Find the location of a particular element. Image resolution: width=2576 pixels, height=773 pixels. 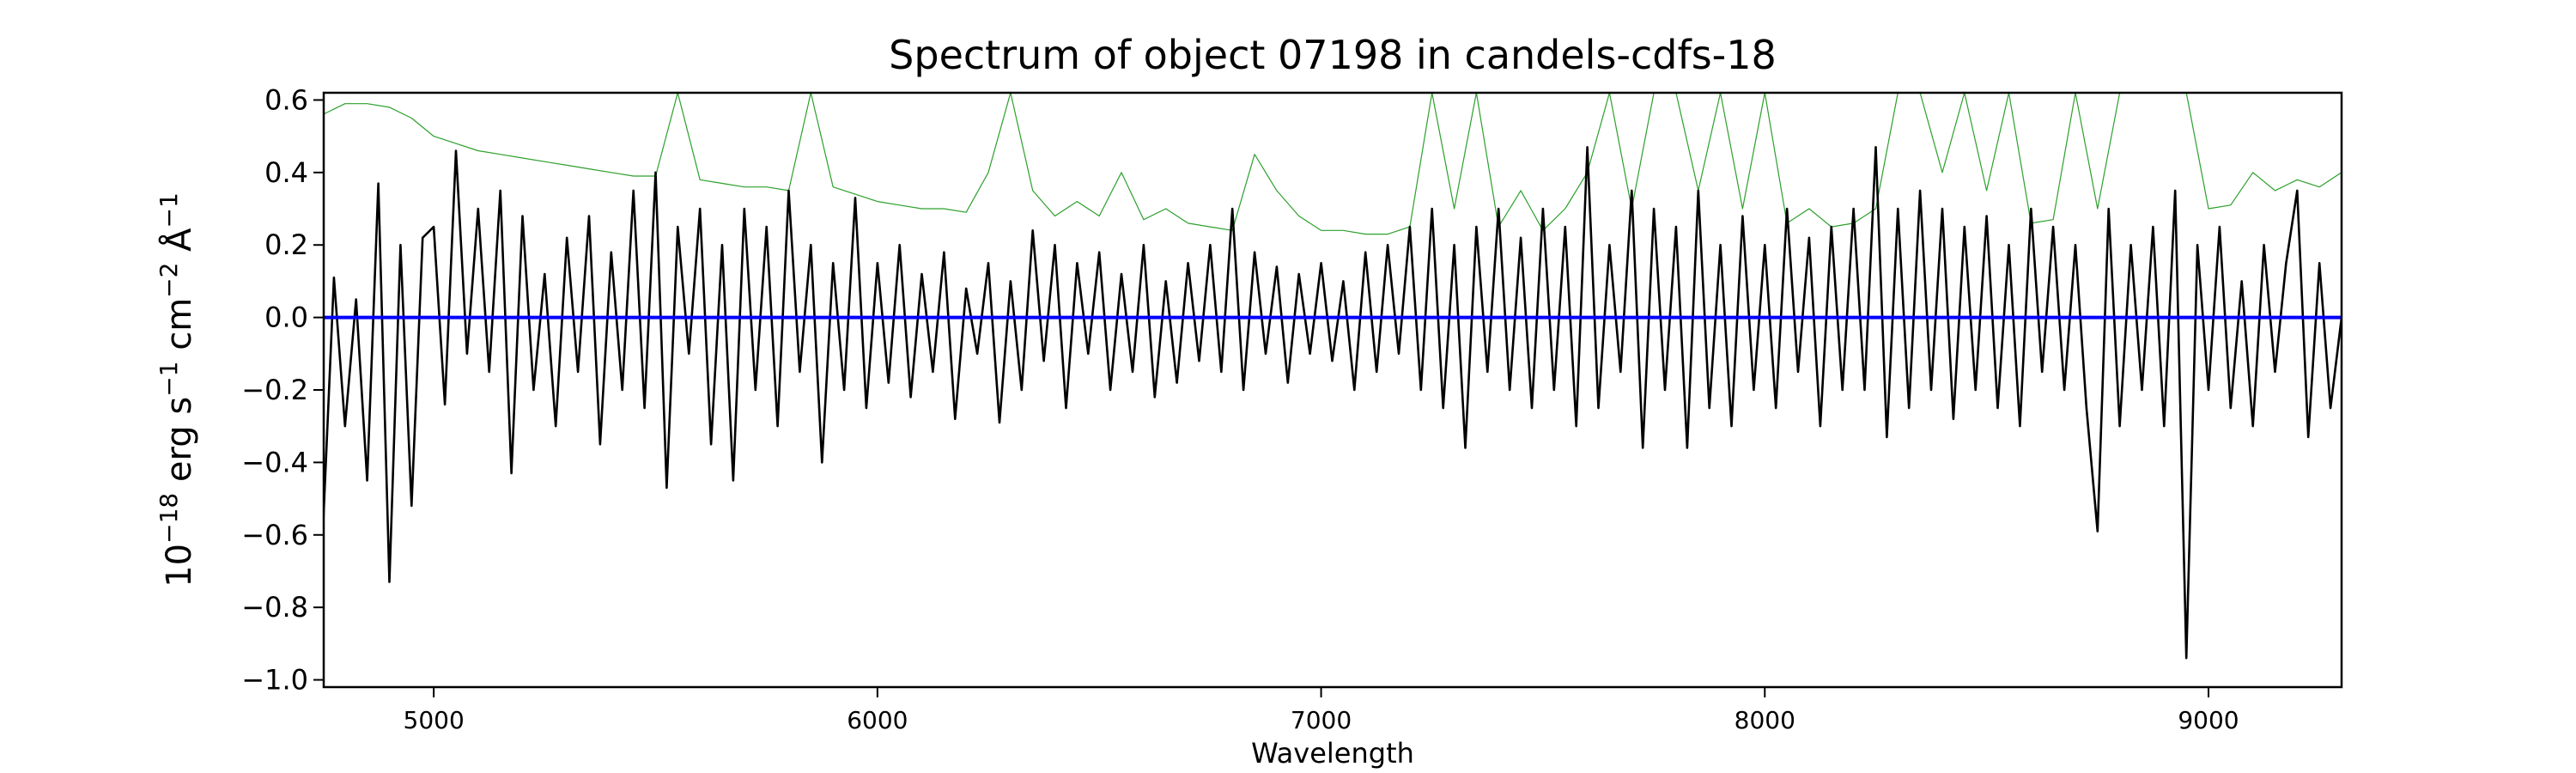

y-label-base: 10 is located at coordinates (180, 565).